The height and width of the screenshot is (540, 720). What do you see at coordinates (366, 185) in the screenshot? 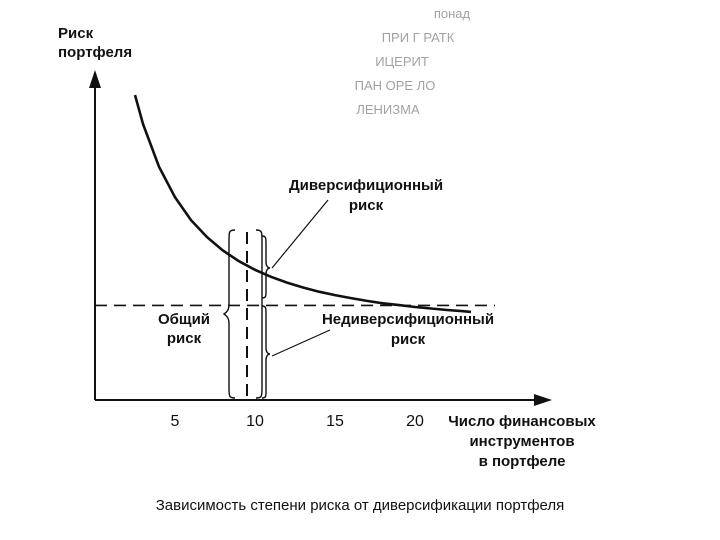
I see `diversifiable-risk-label-line1: Диверсифиционный` at bounding box center [366, 185].